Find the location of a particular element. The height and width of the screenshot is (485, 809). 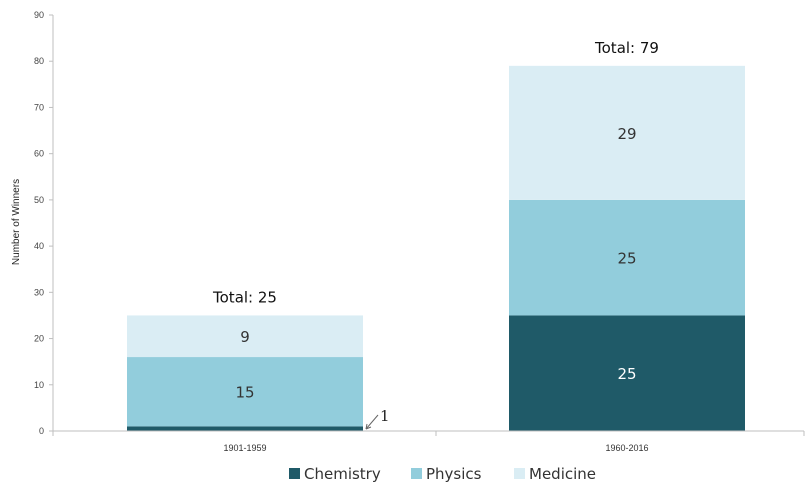

legend-label-chemistry: Chemistry is located at coordinates (342, 474).